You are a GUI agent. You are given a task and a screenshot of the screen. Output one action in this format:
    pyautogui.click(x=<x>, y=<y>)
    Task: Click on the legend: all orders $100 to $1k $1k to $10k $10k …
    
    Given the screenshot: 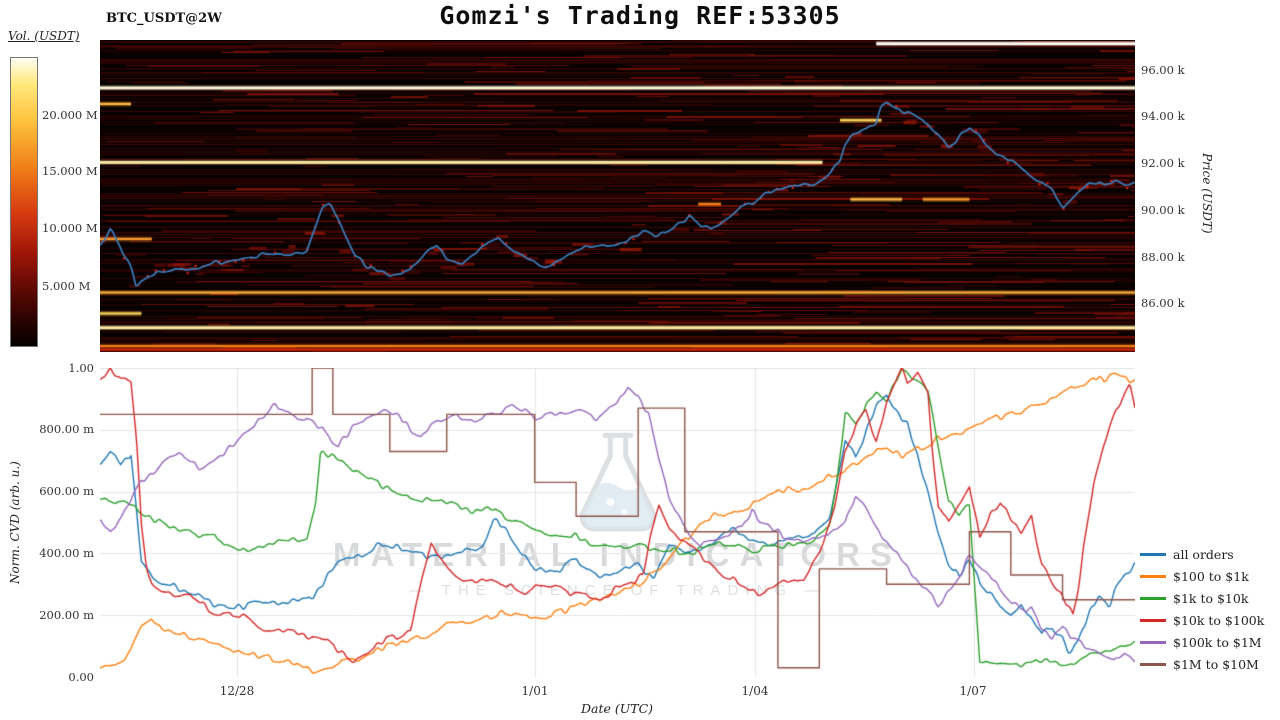 What is the action you would take?
    pyautogui.click(x=1208, y=609)
    